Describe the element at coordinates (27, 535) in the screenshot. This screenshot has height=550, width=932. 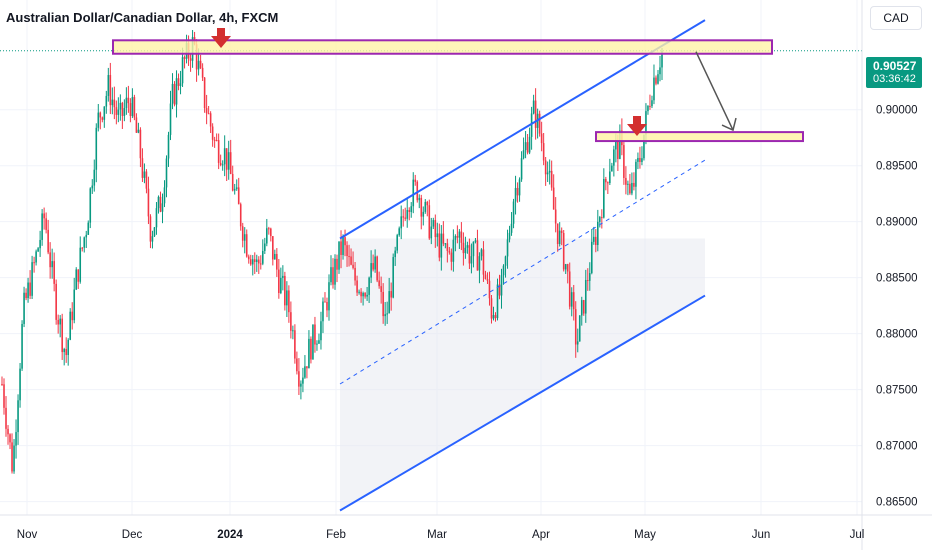
I see `x-tick-label: Nov` at that location.